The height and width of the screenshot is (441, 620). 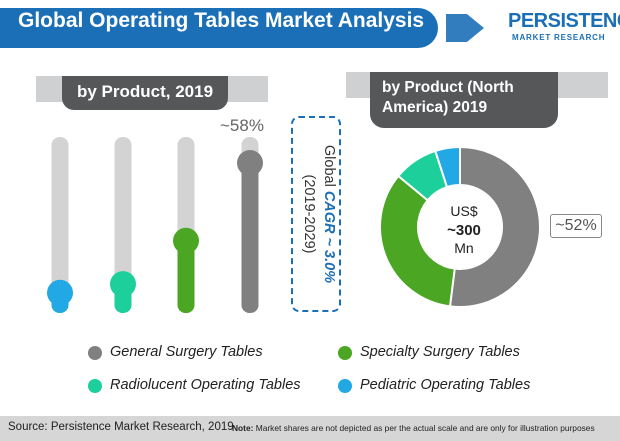 What do you see at coordinates (559, 37) in the screenshot?
I see `logo-tagline: MARKET RESEARCH` at bounding box center [559, 37].